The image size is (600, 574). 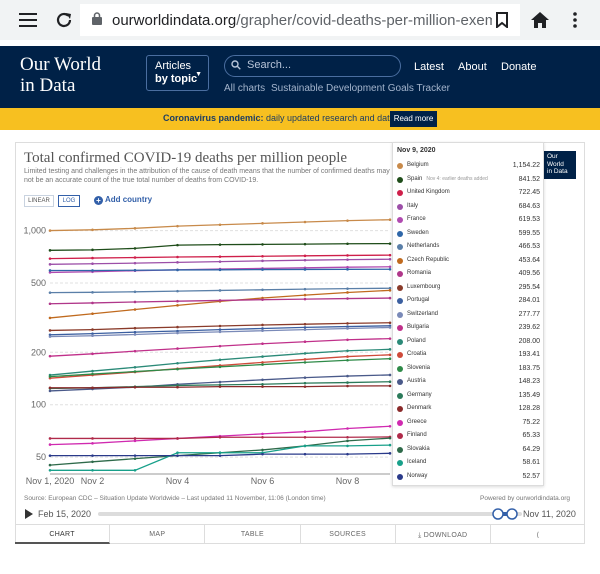 I want to click on tooltip-country: Slovakia, so click(x=418, y=448).